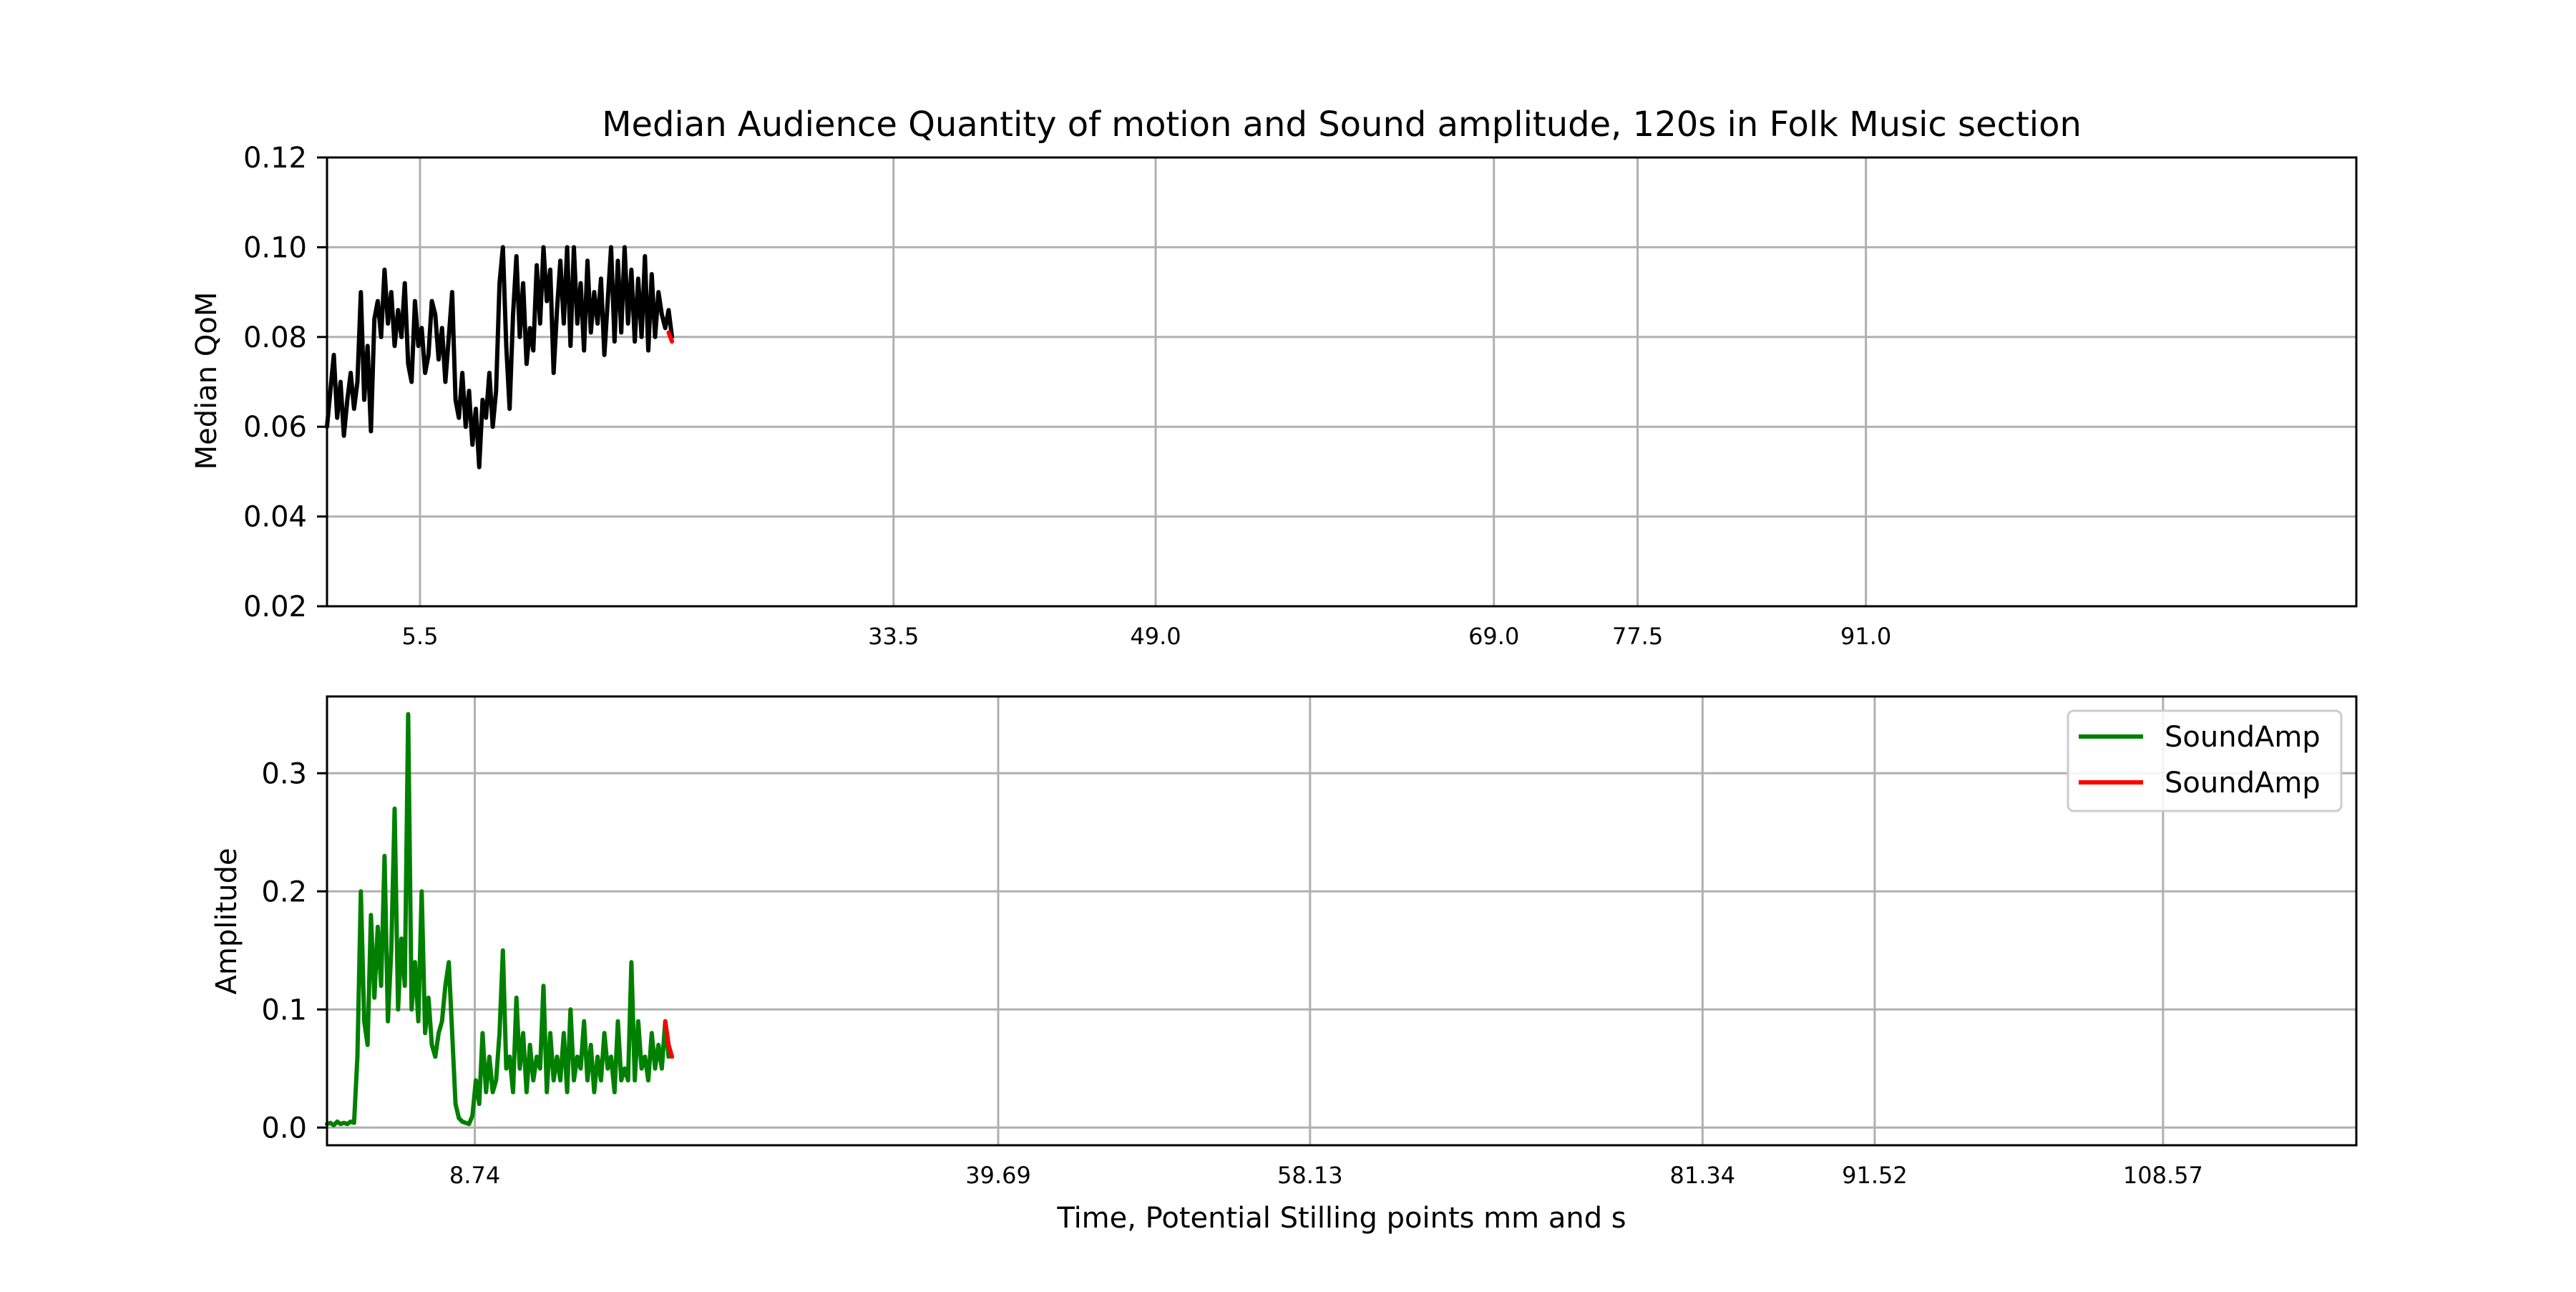 Image resolution: width=2576 pixels, height=1292 pixels. I want to click on qom-series, so click(500, 357).